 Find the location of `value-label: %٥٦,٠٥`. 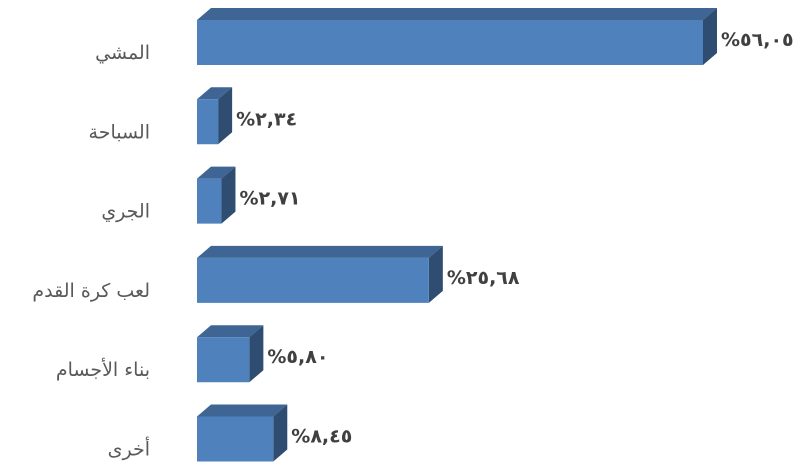

value-label: %٥٦,٠٥ is located at coordinates (757, 40).